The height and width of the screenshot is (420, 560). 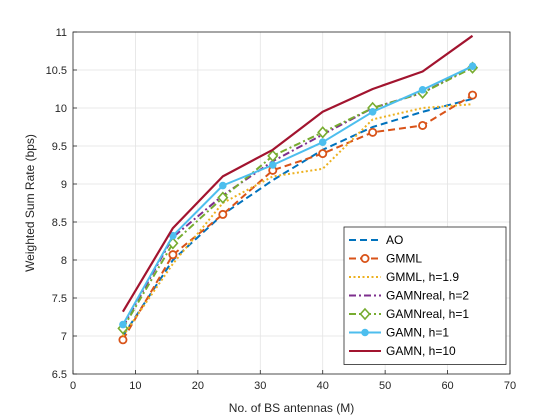 What do you see at coordinates (291, 408) in the screenshot?
I see `x-axis-label: No. of BS antennas (M)` at bounding box center [291, 408].